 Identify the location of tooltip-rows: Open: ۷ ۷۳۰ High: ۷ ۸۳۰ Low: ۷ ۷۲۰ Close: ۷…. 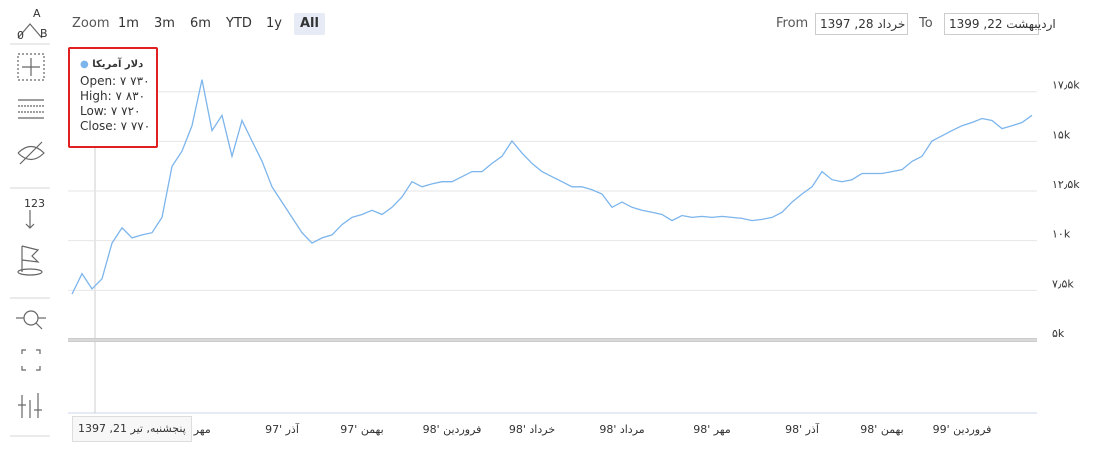
(113, 104).